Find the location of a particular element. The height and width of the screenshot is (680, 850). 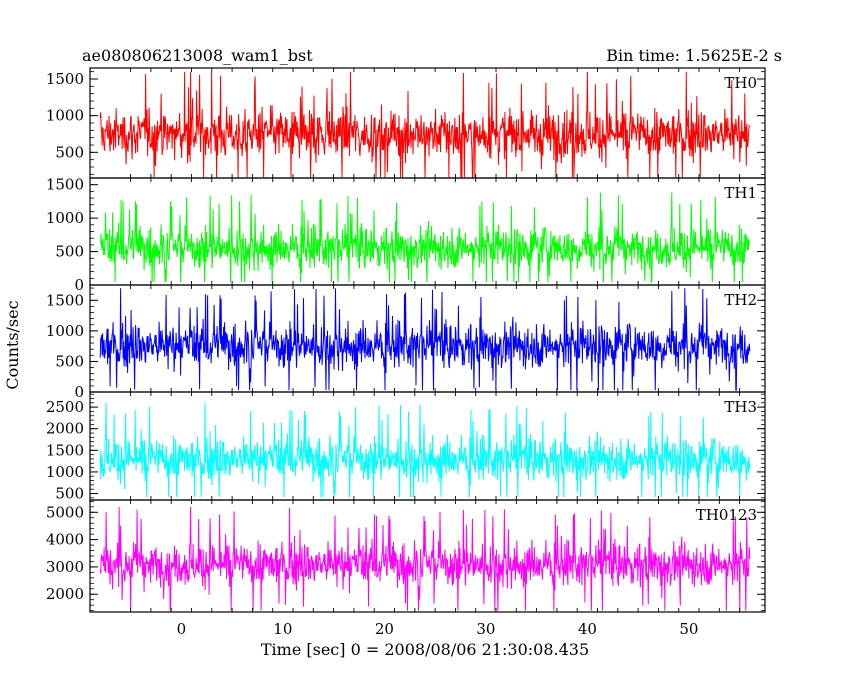

bin-time-label: Bin time: 1.5625E-2 s is located at coordinates (694, 55).